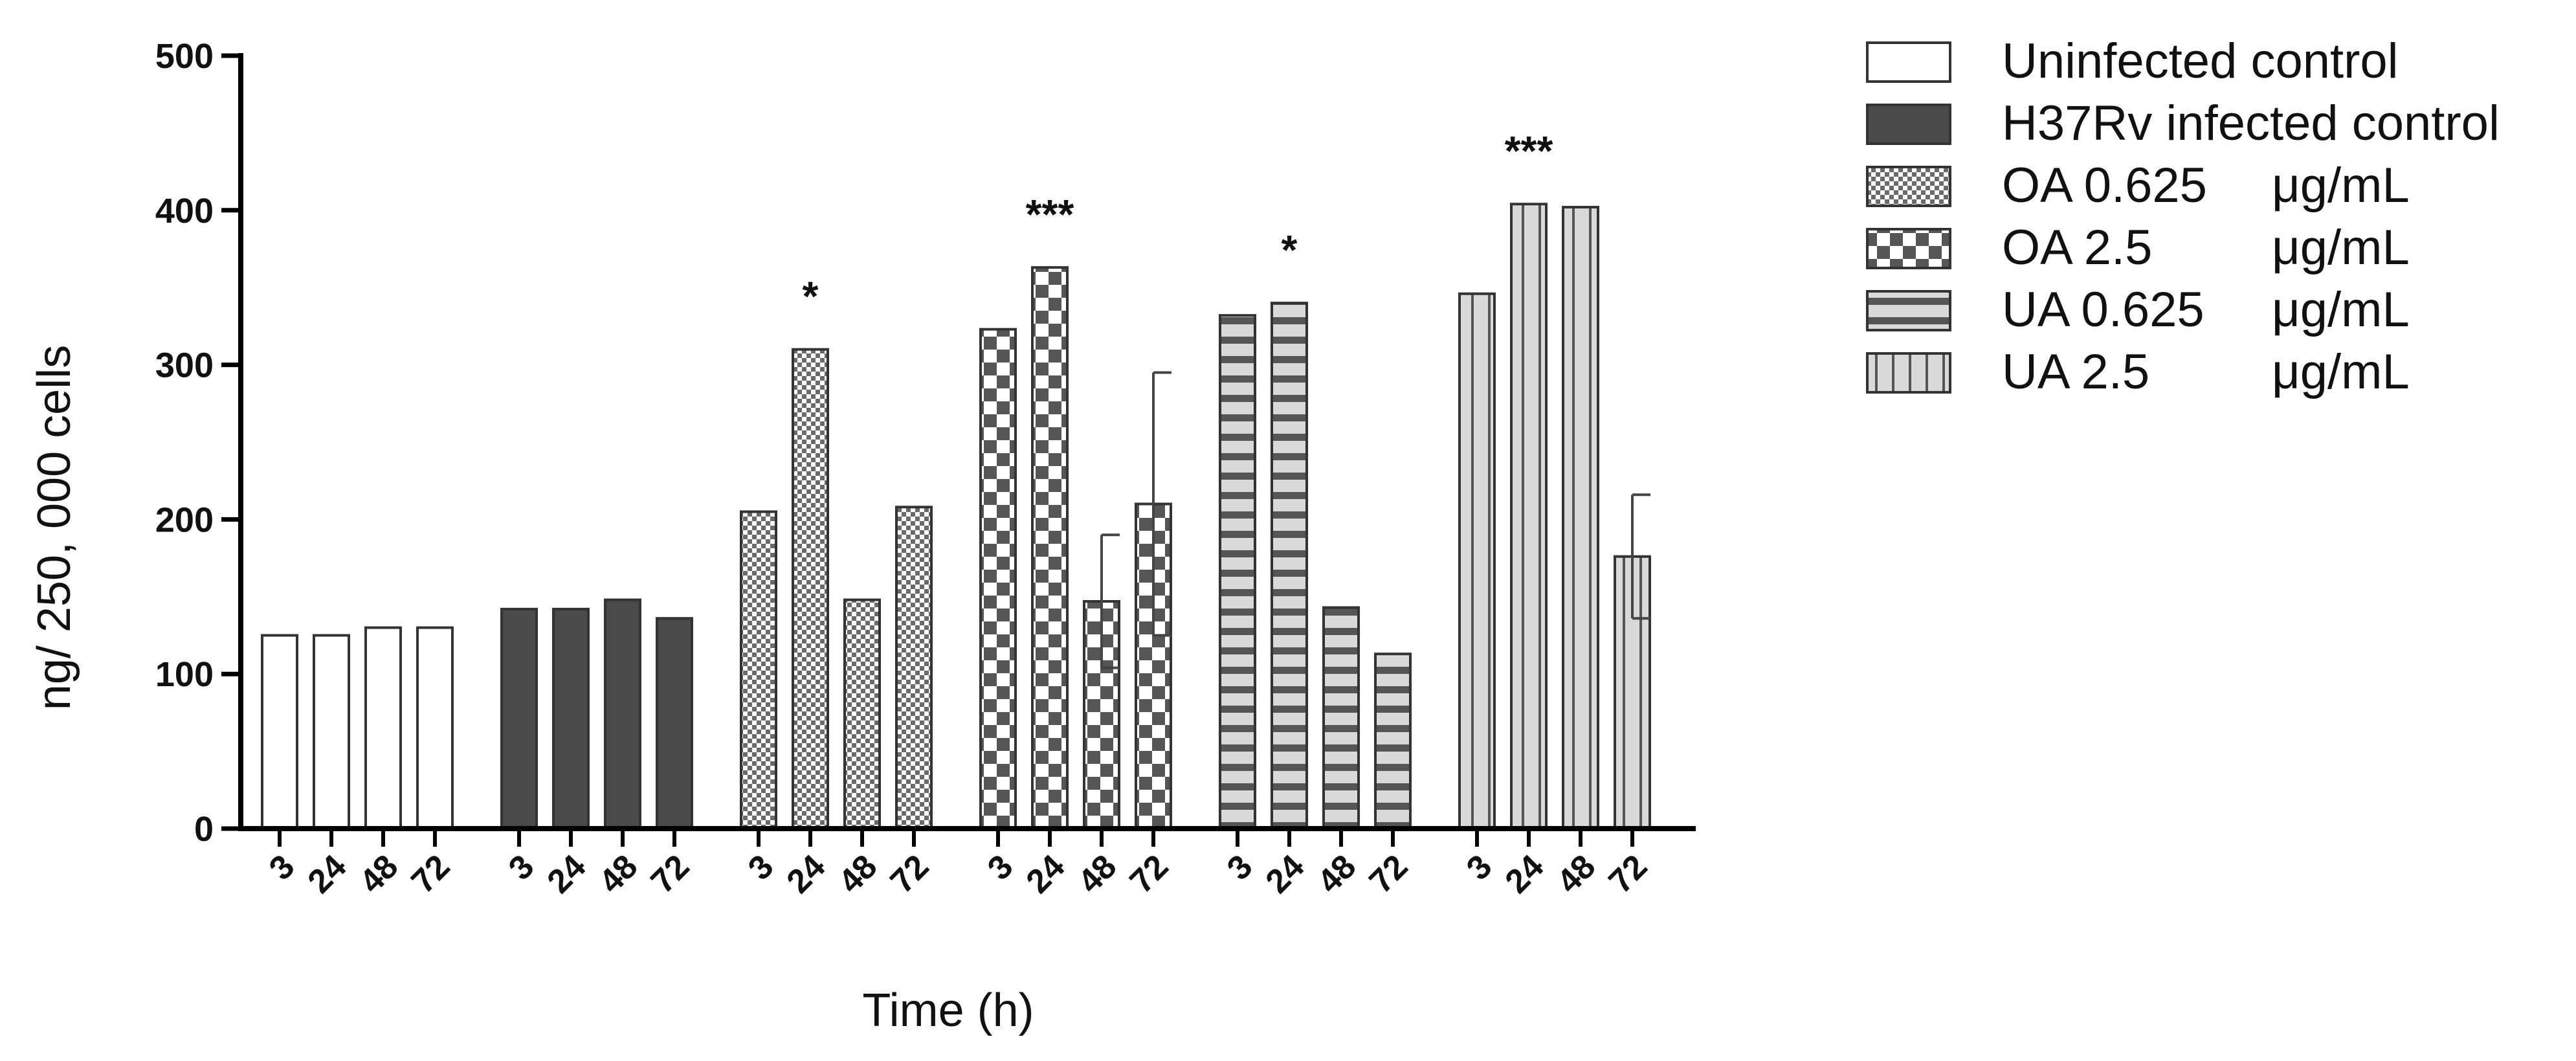 This screenshot has width=2576, height=1061. Describe the element at coordinates (2251, 124) in the screenshot. I see `legend-label: H37Rv infected control` at that location.